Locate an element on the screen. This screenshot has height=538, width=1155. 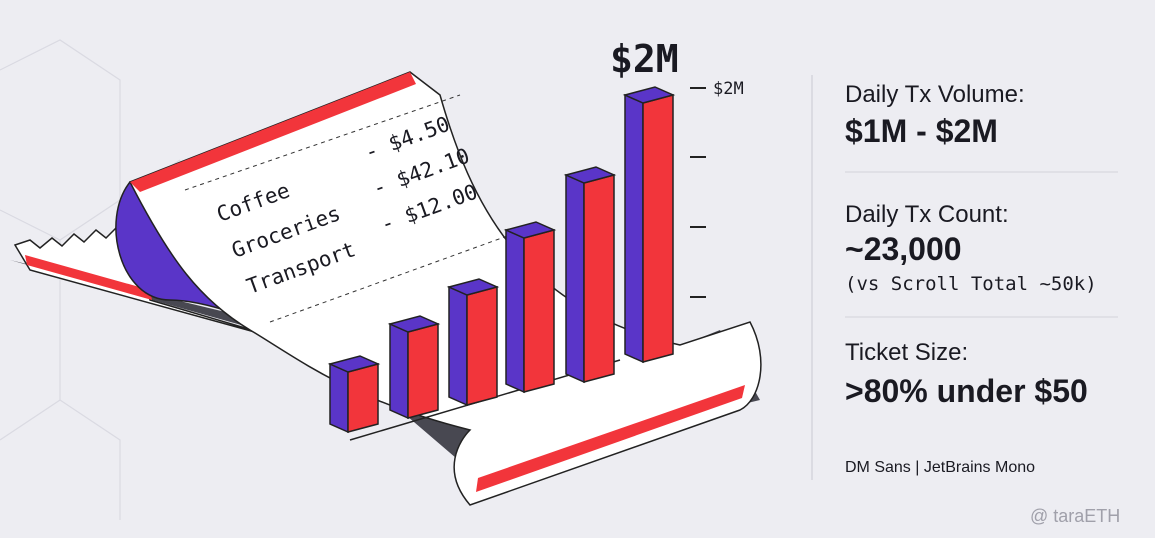
stat-label: Daily Tx Volume: is located at coordinates (935, 94).